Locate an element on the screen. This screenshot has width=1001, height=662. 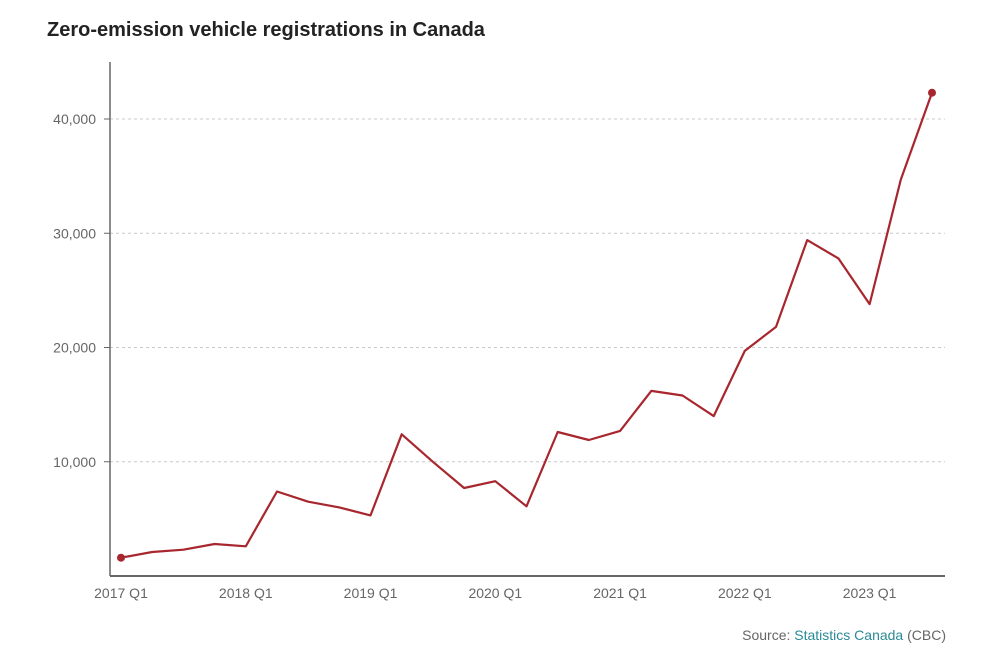
x-tick-label: 2022 Q1 is located at coordinates (745, 593).